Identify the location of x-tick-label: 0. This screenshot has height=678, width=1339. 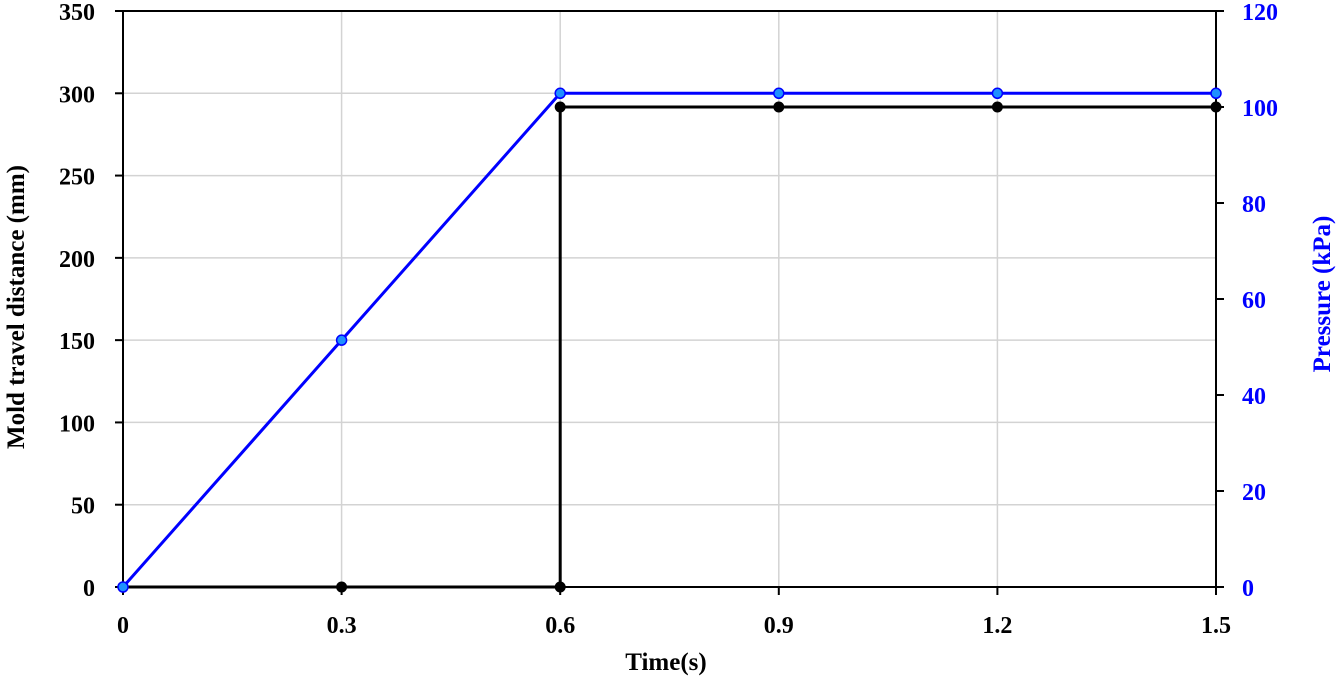
(123, 626).